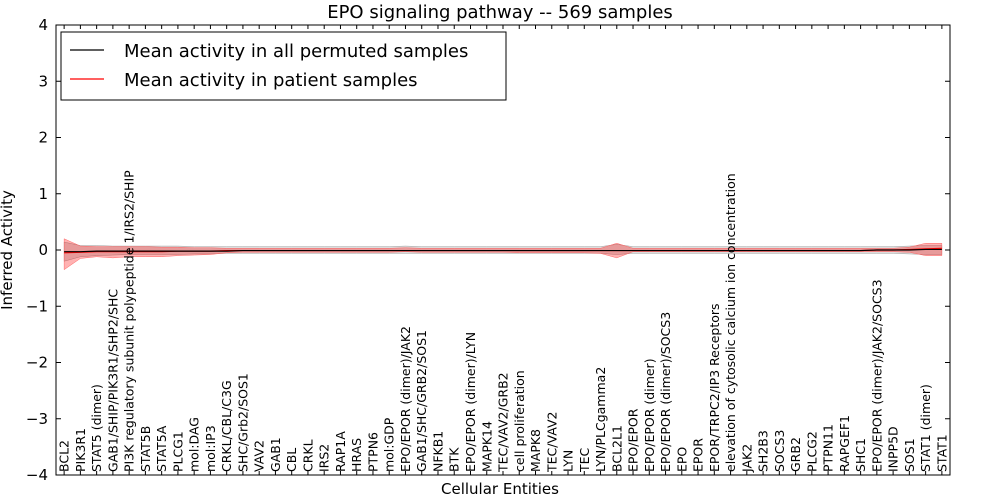 The height and width of the screenshot is (500, 1000). Describe the element at coordinates (37, 419) in the screenshot. I see `y-tick-label: −3` at that location.